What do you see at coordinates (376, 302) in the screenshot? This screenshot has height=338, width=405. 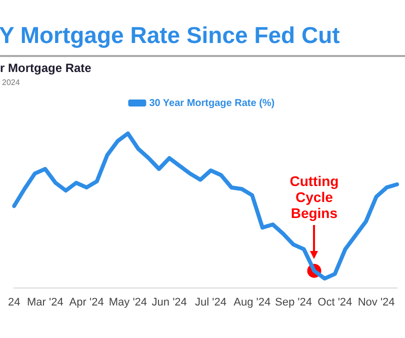 I see `x-tick-label: Nov '24` at bounding box center [376, 302].